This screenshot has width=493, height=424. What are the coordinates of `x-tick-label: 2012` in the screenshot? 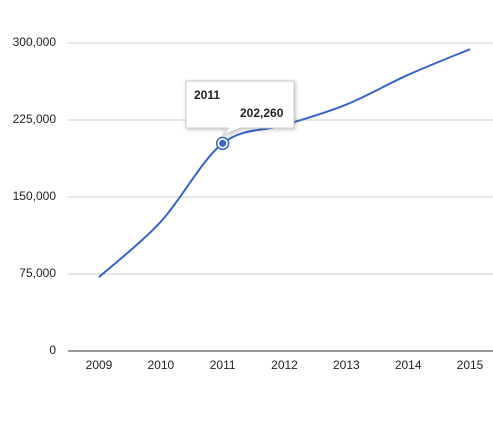 It's located at (284, 365).